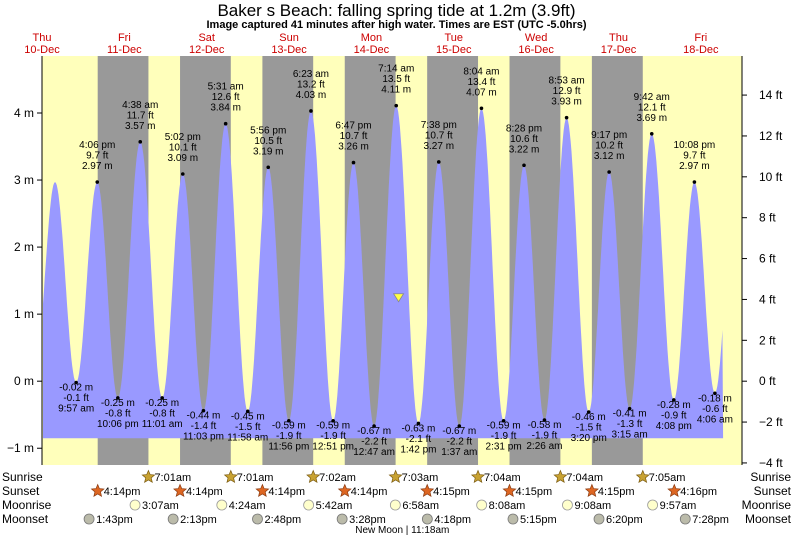  I want to click on current-tide-marker, so click(398, 298).